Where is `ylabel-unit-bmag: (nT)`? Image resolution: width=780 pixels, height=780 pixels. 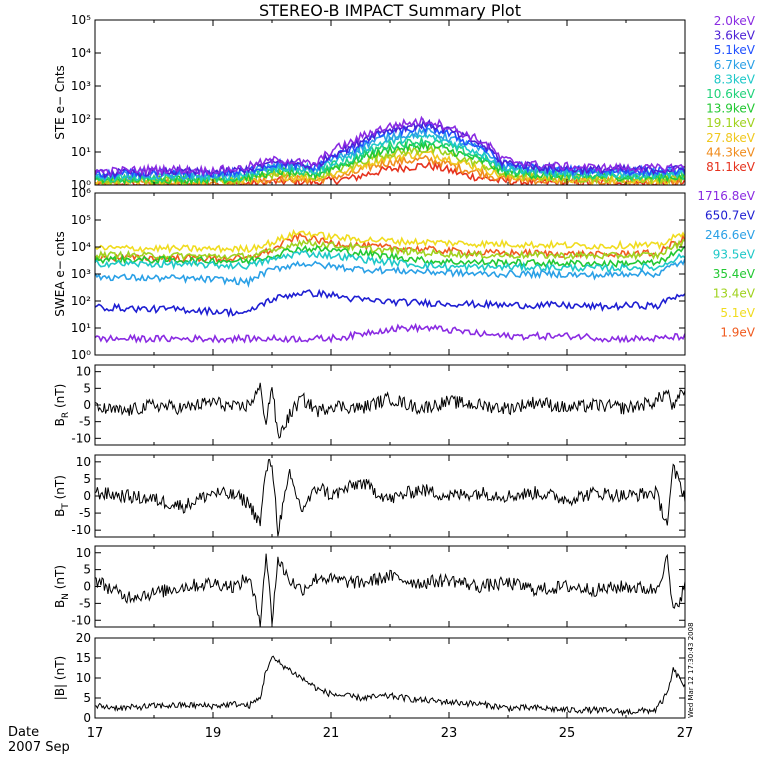
ylabel-unit-bmag: (nT) is located at coordinates (60, 670).